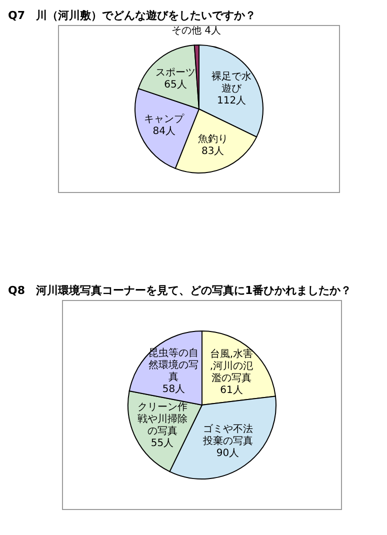  I want to click on data-label: 55人, so click(162, 442).